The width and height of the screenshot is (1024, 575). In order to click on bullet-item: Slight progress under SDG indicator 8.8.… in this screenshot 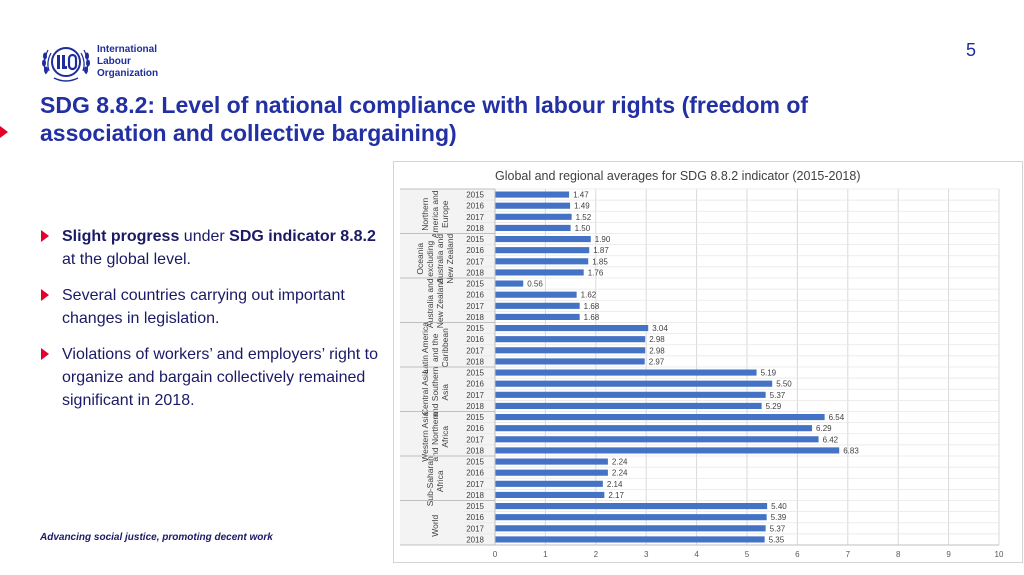, I will do `click(212, 248)`.